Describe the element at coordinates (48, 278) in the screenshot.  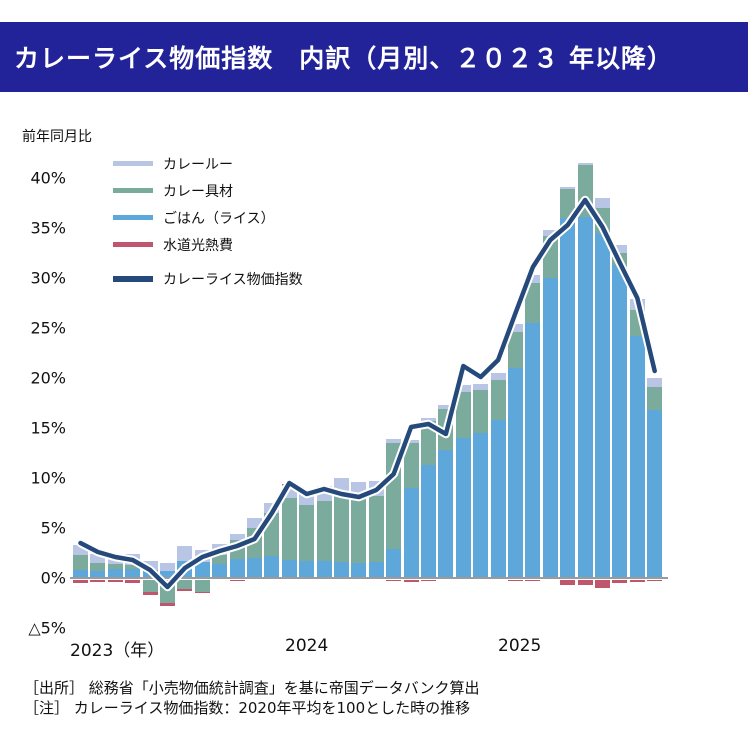
I see `y-tick-label: 30%` at that location.